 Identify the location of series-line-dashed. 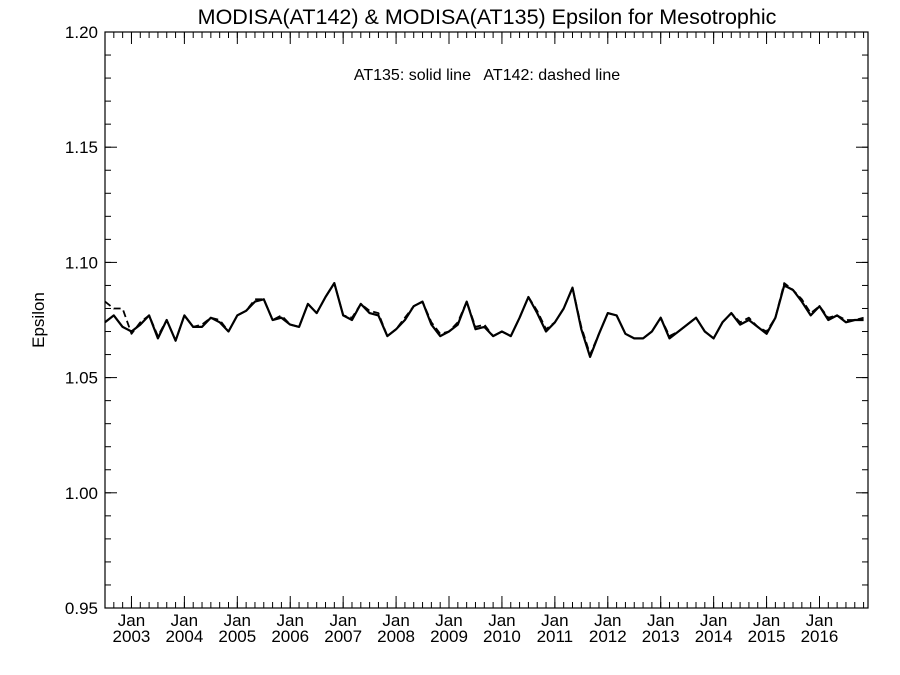
(484, 319).